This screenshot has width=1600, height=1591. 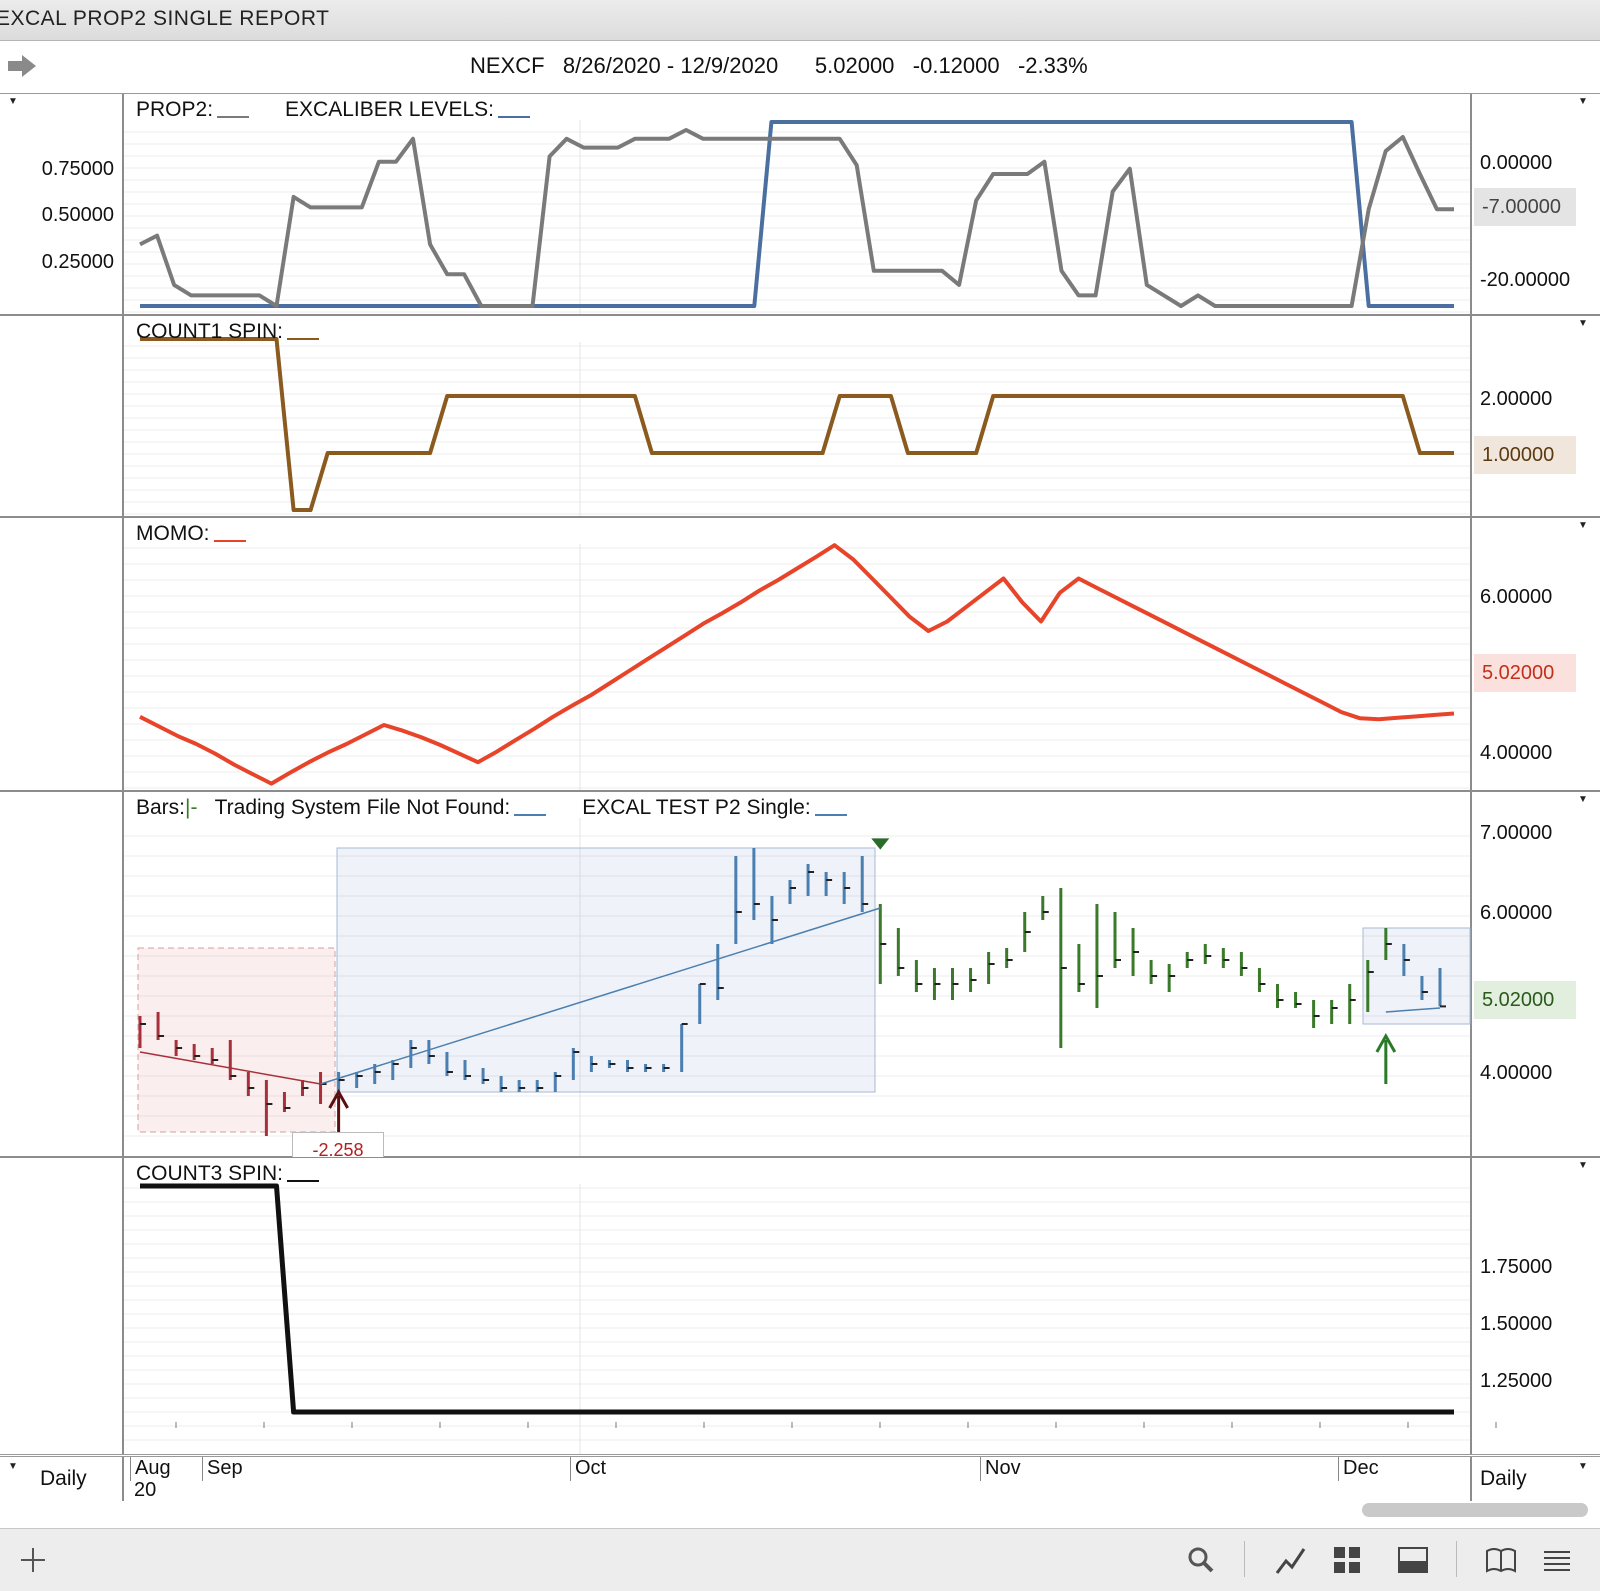 I want to click on count3-legend: COUNT3 SPIN:, so click(x=245, y=1174).